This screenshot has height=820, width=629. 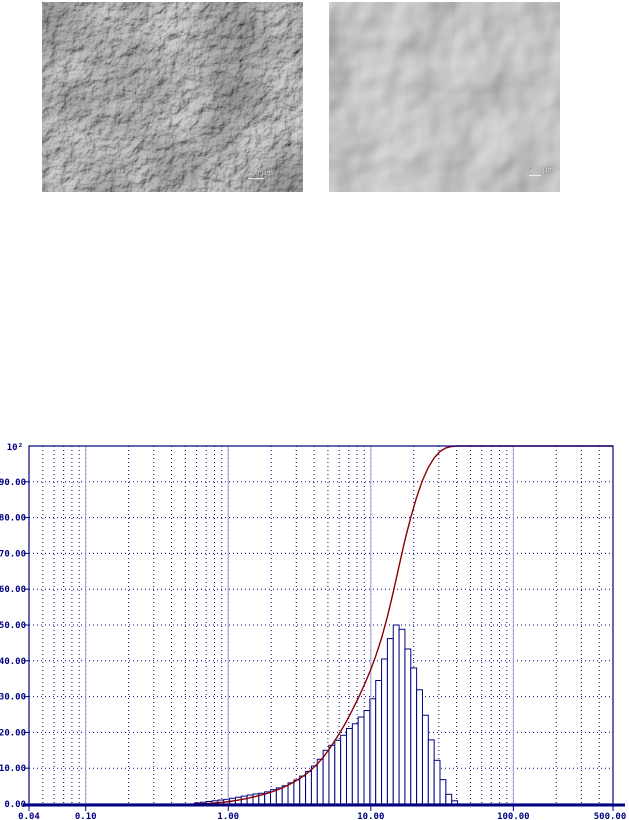 I want to click on histogram-bars, so click(x=326, y=714).